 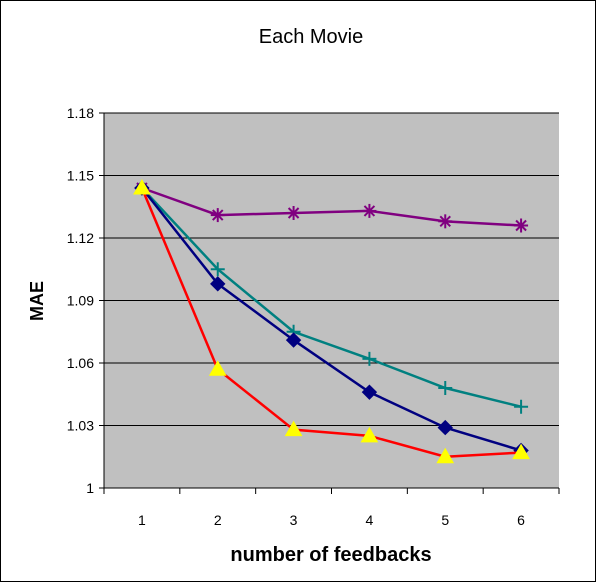 I want to click on y-tick-label: 1.18, so click(x=80, y=113).